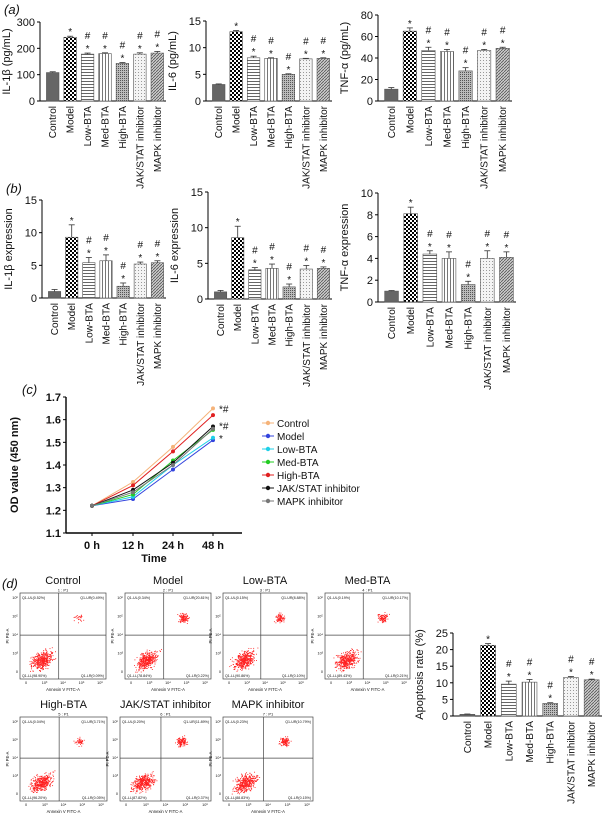  What do you see at coordinates (107, 758) in the screenshot?
I see `flow-y-axis-label: PI PE-A` at bounding box center [107, 758].